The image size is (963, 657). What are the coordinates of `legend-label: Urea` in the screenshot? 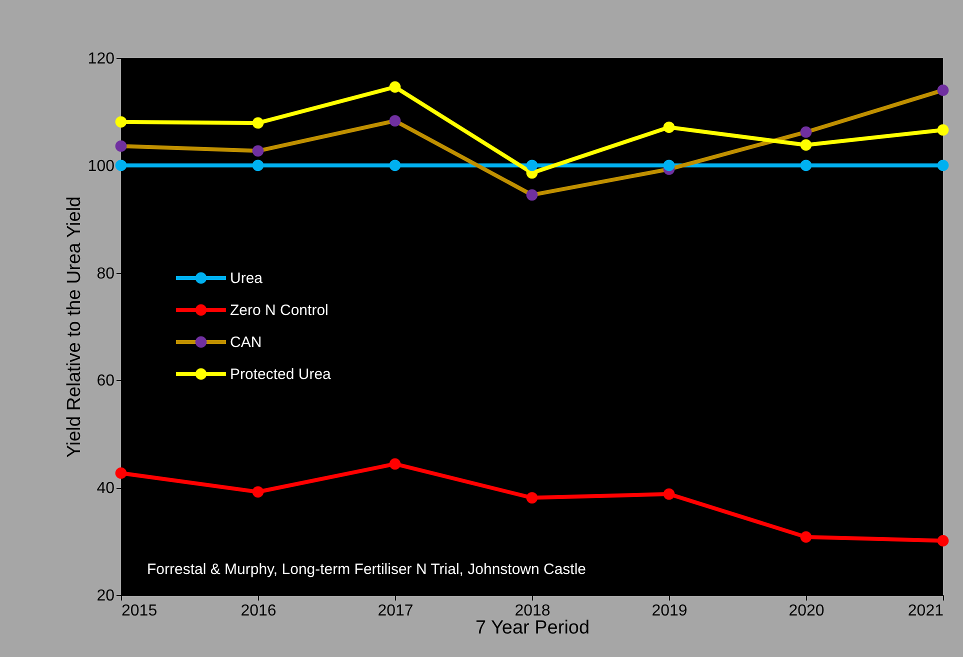 It's located at (247, 278).